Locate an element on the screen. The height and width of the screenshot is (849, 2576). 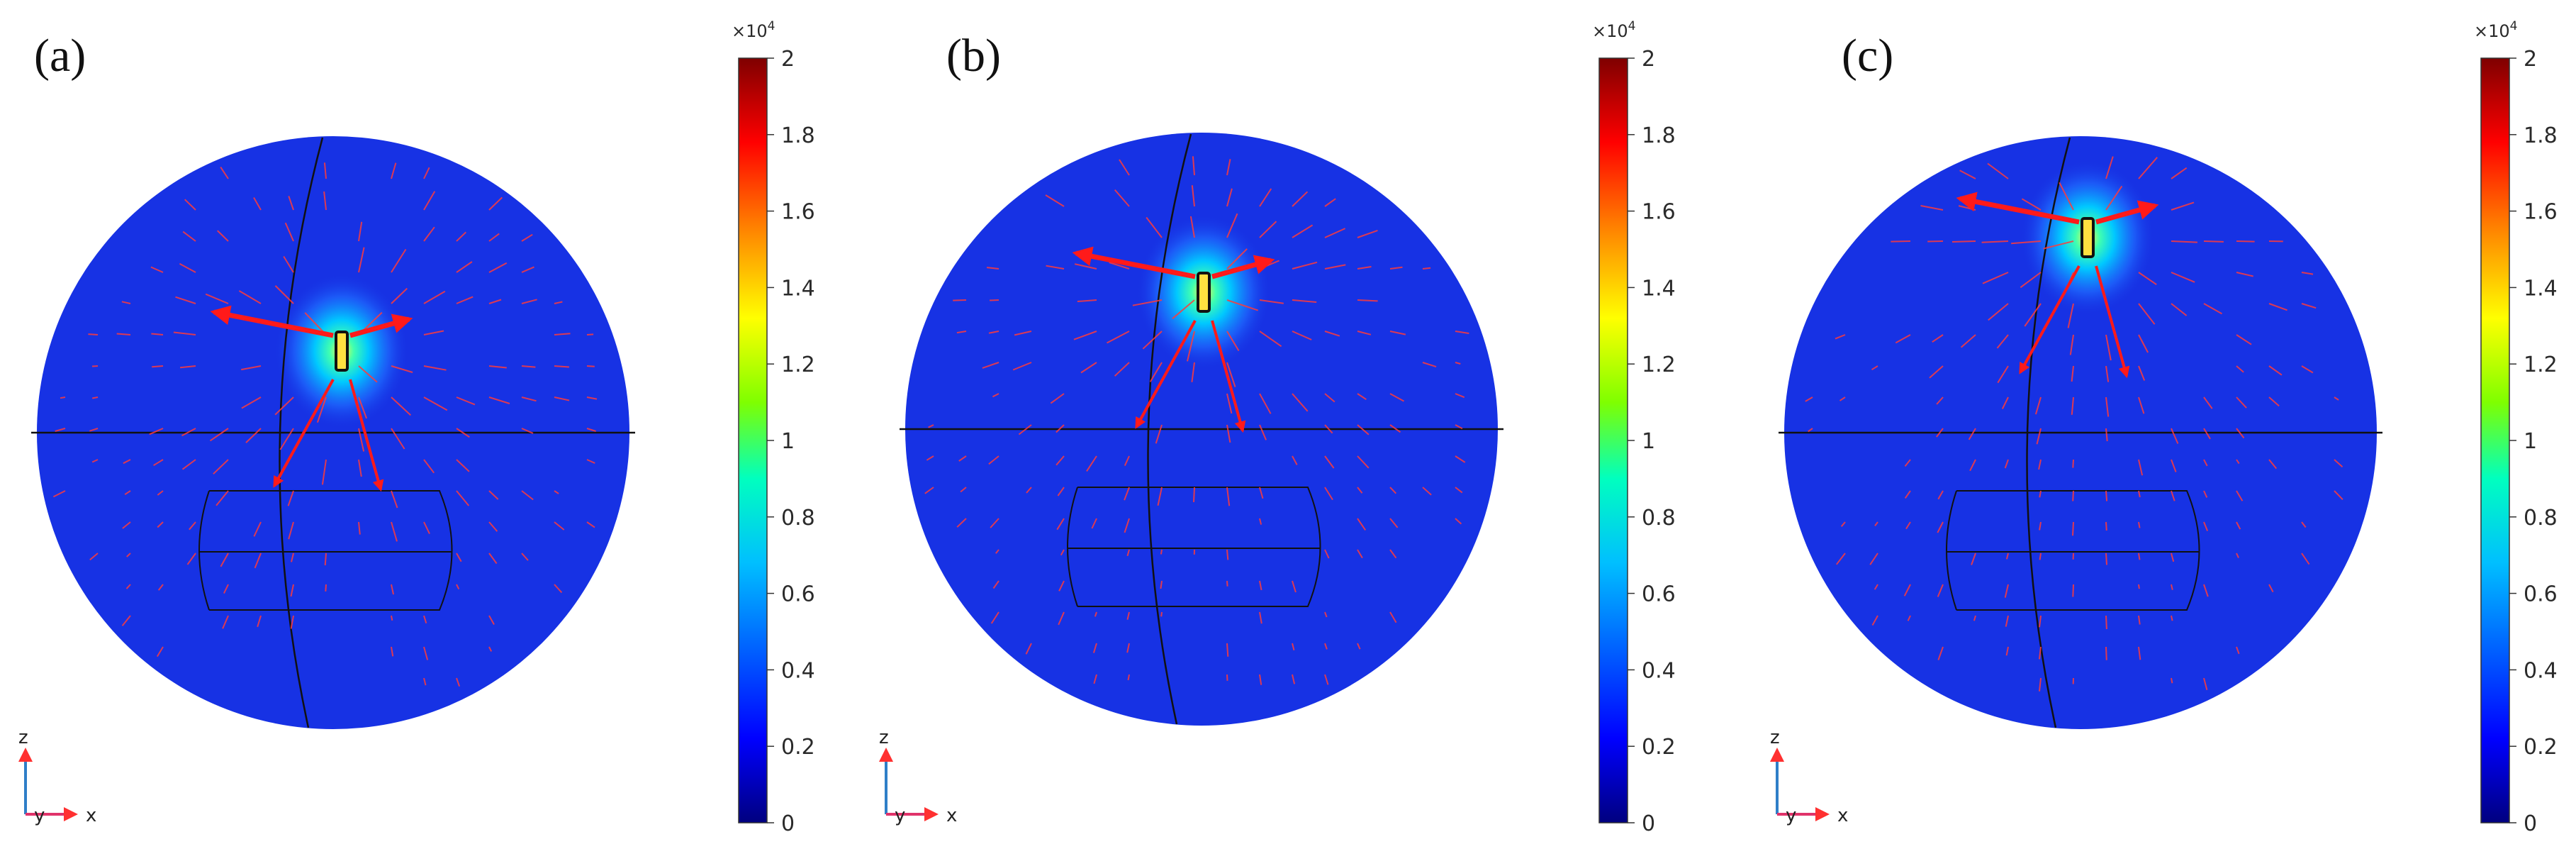
panel-label: (a) is located at coordinates (60, 56).